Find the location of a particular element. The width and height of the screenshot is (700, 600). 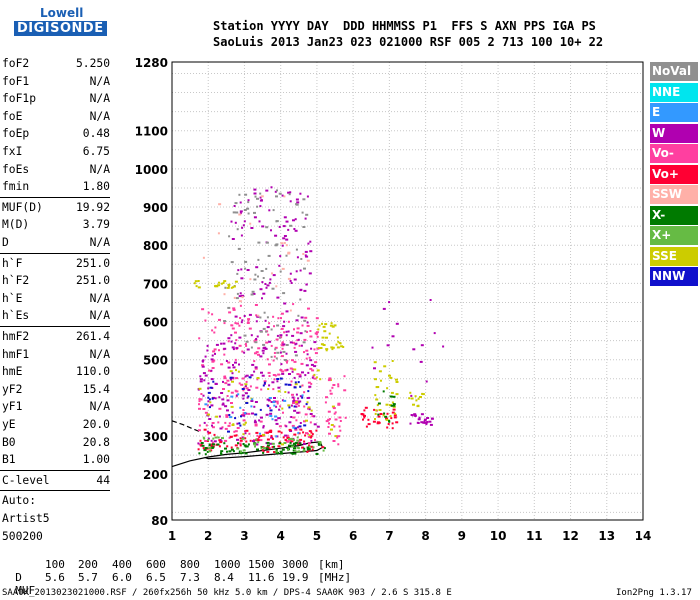

param-value: N/A is located at coordinates (99, 99).